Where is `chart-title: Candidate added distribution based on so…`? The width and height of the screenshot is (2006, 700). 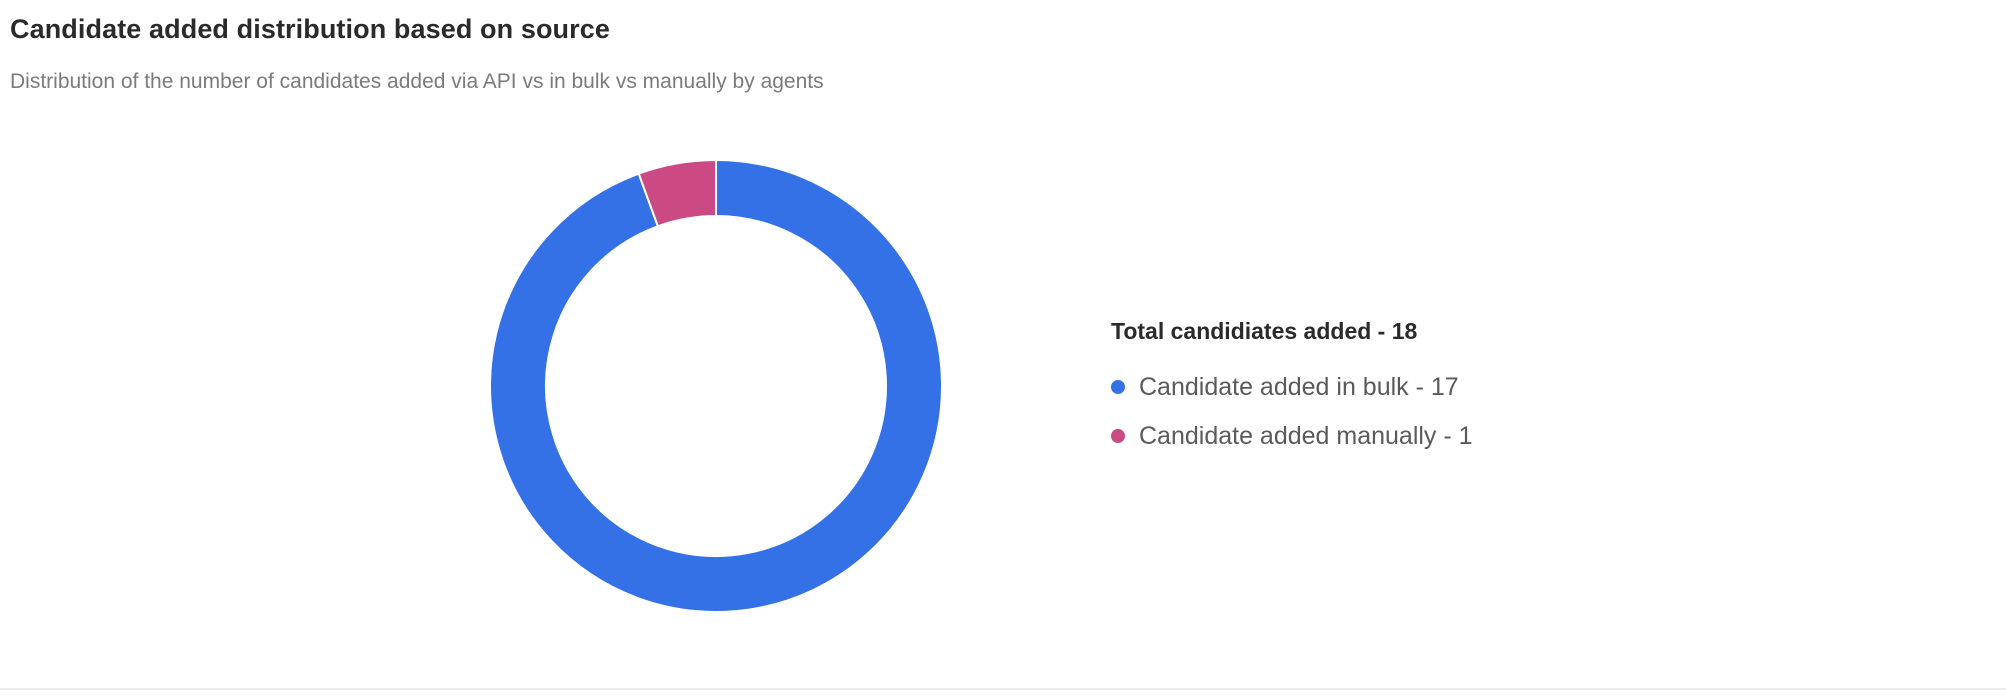 chart-title: Candidate added distribution based on so… is located at coordinates (310, 29).